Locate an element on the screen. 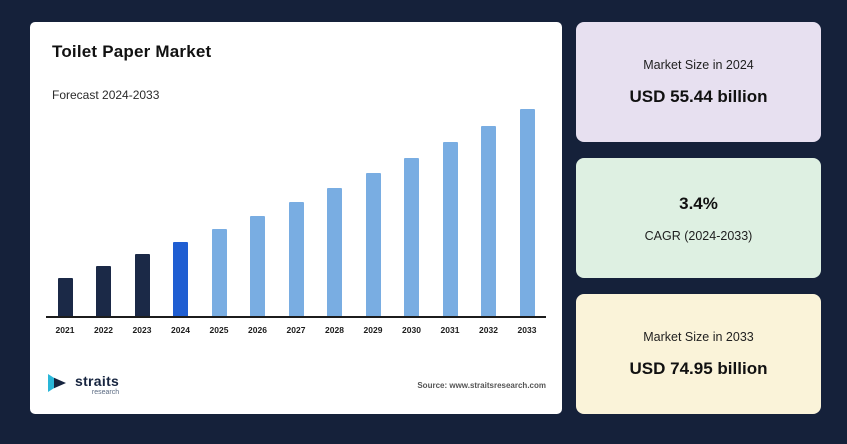 The height and width of the screenshot is (444, 847). x-axis-label-2025: 2025 is located at coordinates (219, 330).